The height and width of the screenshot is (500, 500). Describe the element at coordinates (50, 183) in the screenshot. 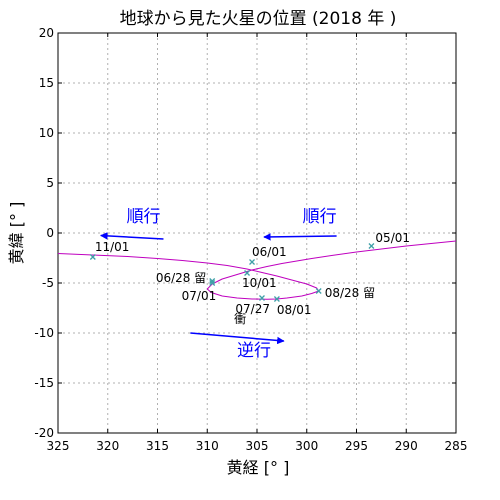

I see `y-tick-label: 5` at that location.